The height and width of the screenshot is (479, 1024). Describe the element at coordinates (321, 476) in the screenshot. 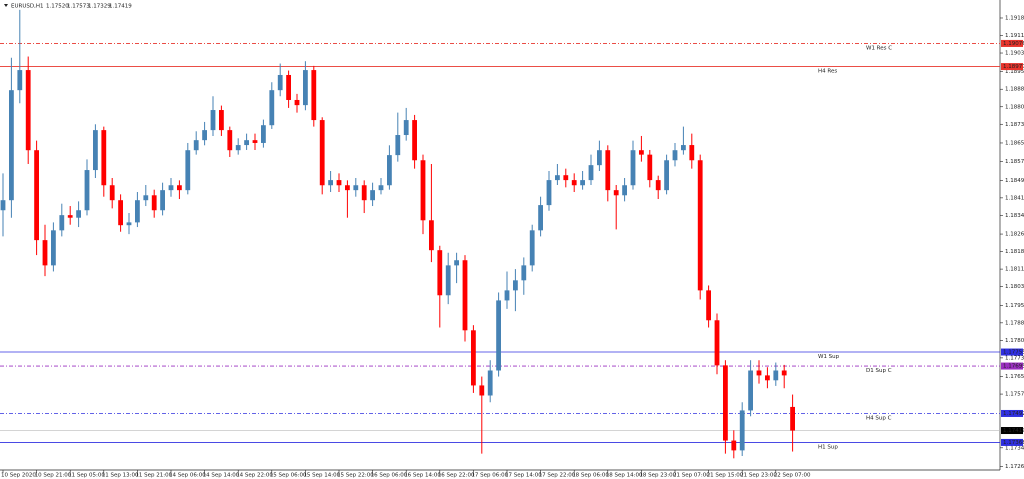

I see `x-tick-label: 15 Sep 14:00` at that location.